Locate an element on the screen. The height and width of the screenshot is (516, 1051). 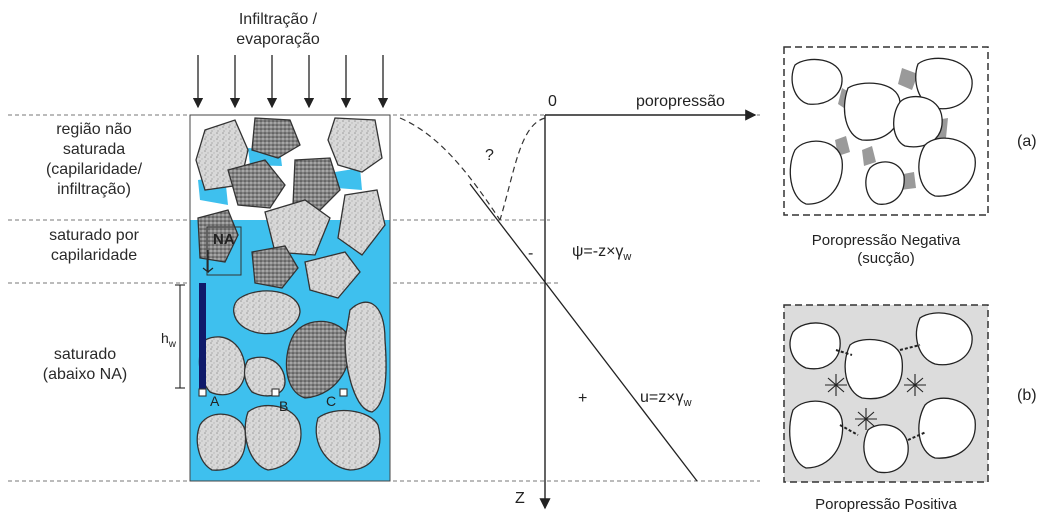
minus-sign: - is located at coordinates (530, 253).